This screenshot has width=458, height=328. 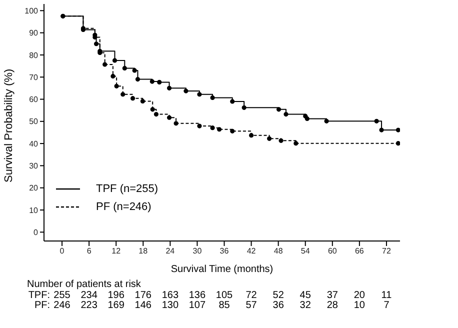 I want to click on text: 72, so click(x=251, y=295).